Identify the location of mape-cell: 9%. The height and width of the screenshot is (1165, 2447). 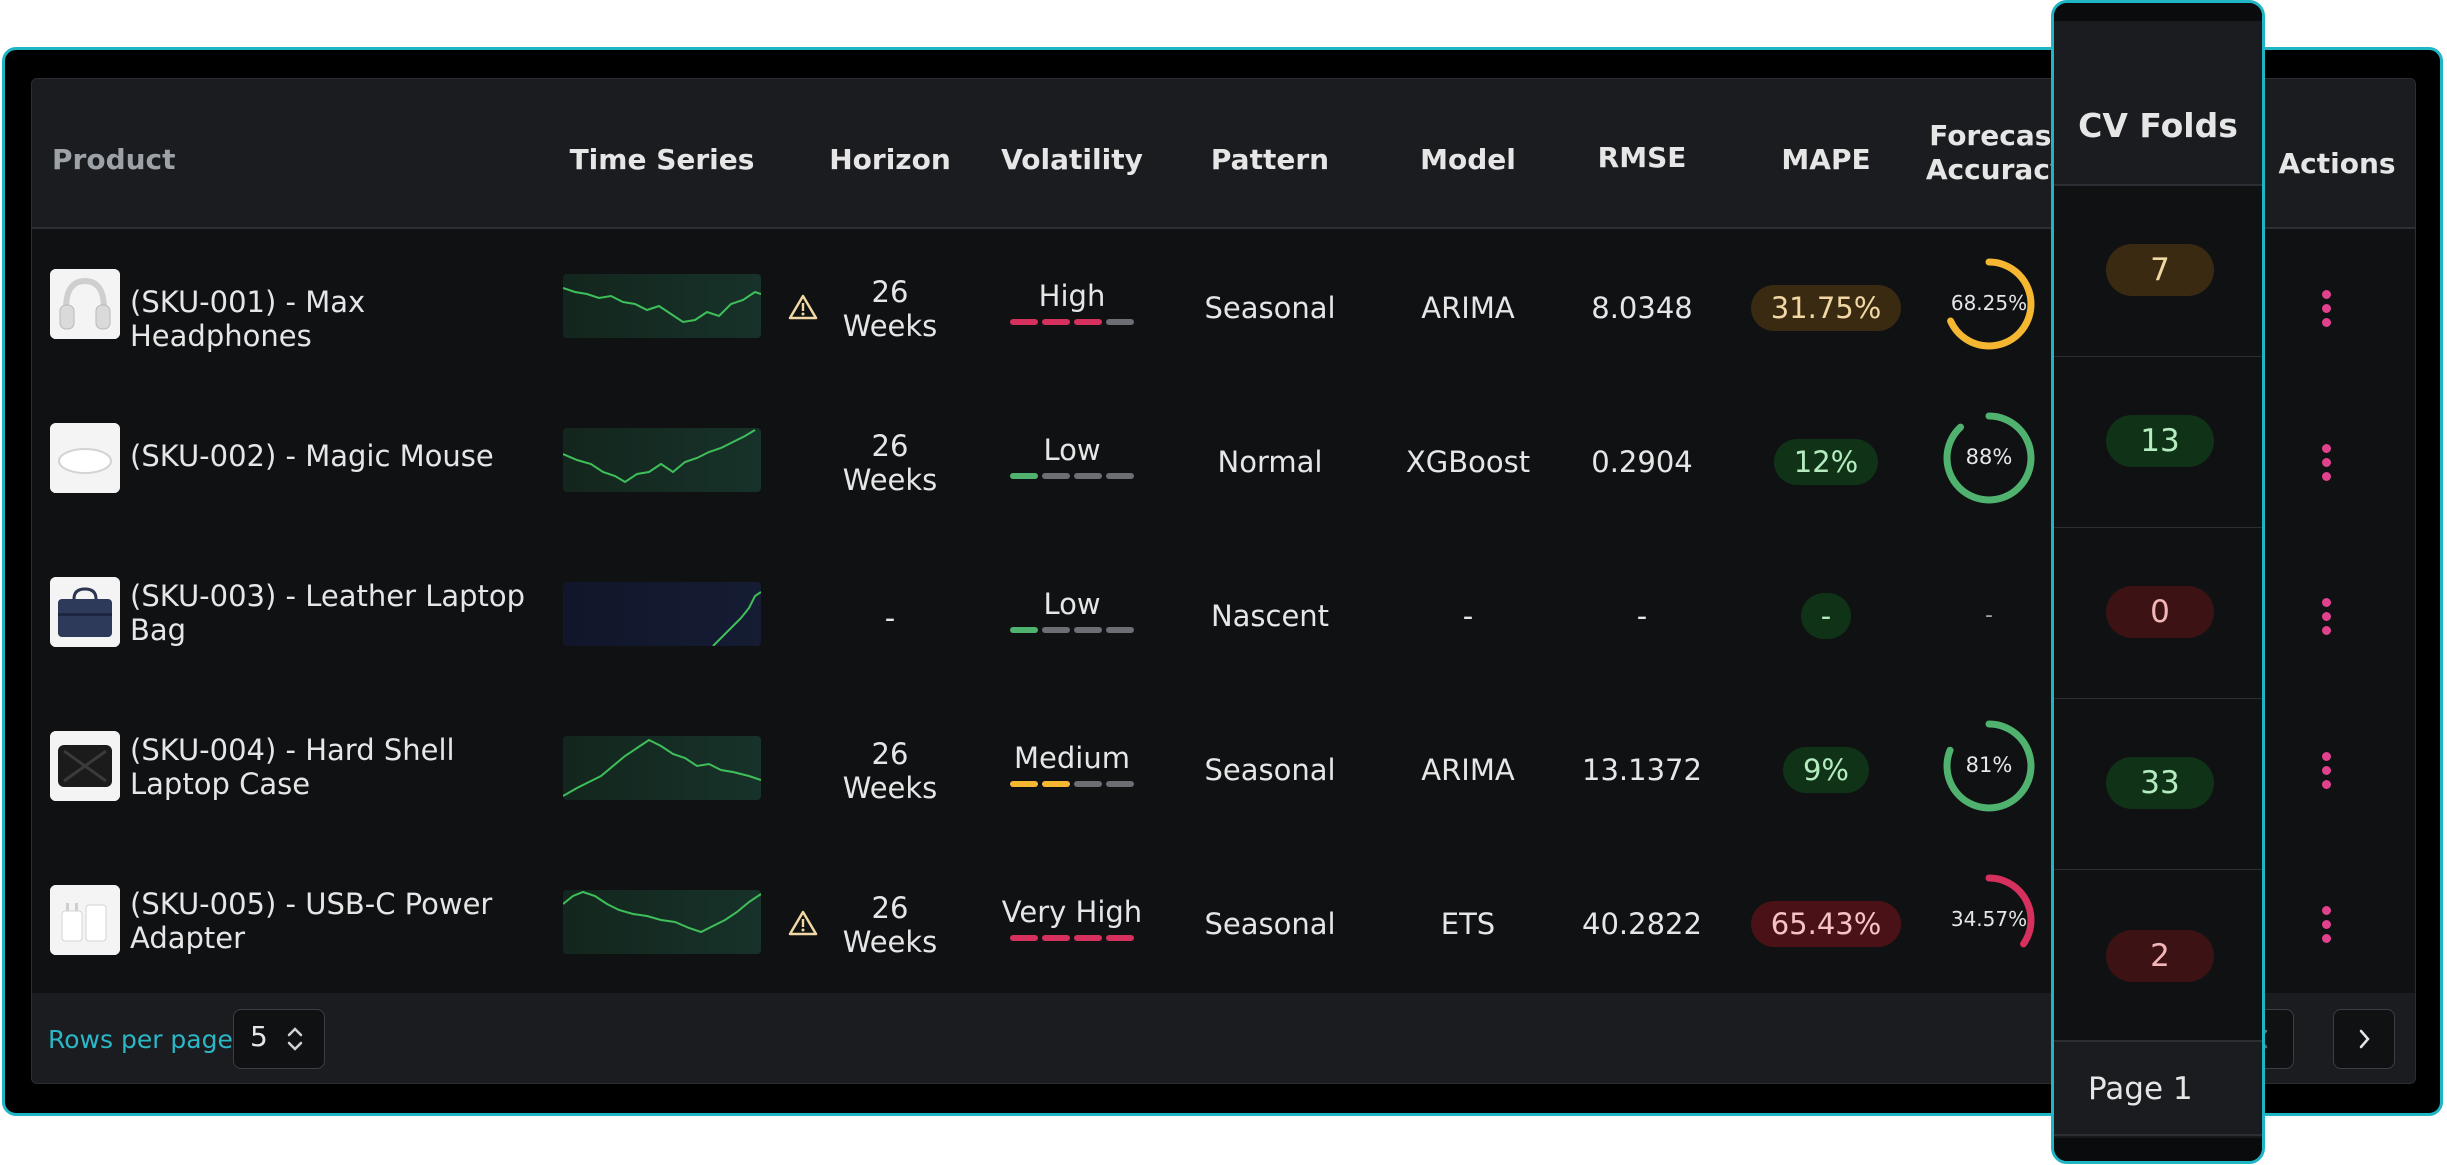
(1826, 770).